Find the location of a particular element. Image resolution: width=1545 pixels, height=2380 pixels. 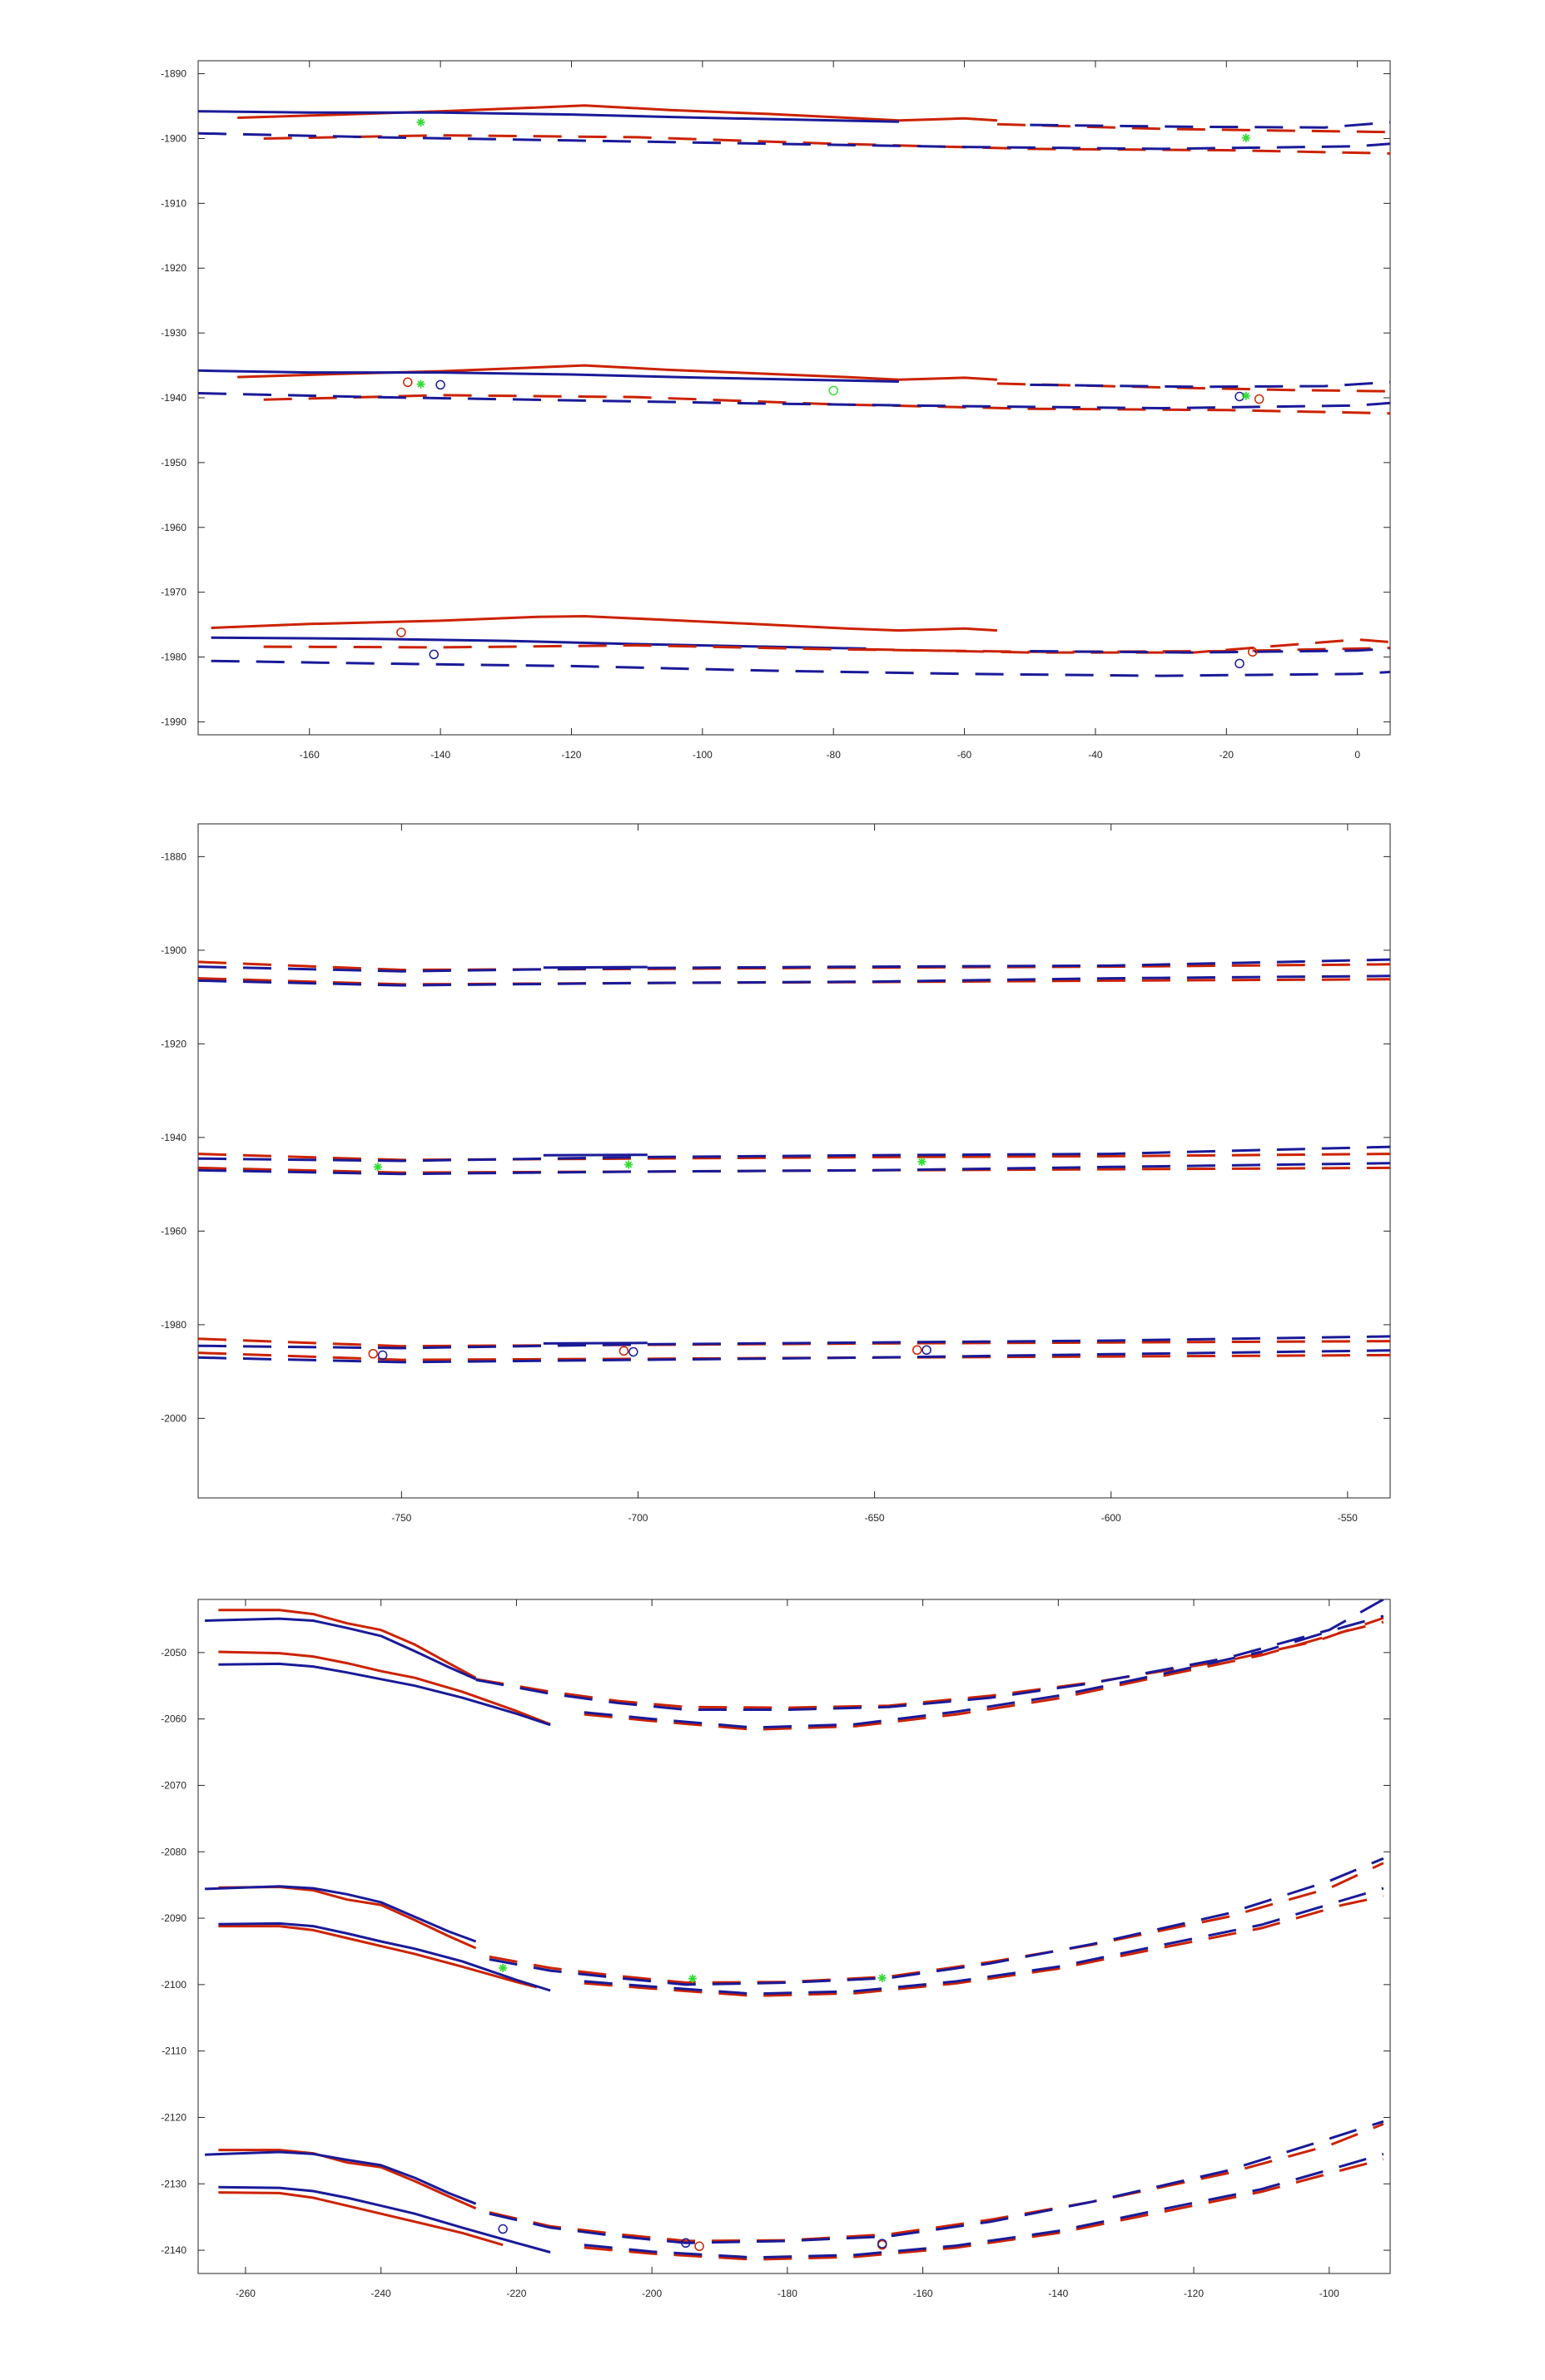

y-tick-label: -1970 is located at coordinates (173, 592).